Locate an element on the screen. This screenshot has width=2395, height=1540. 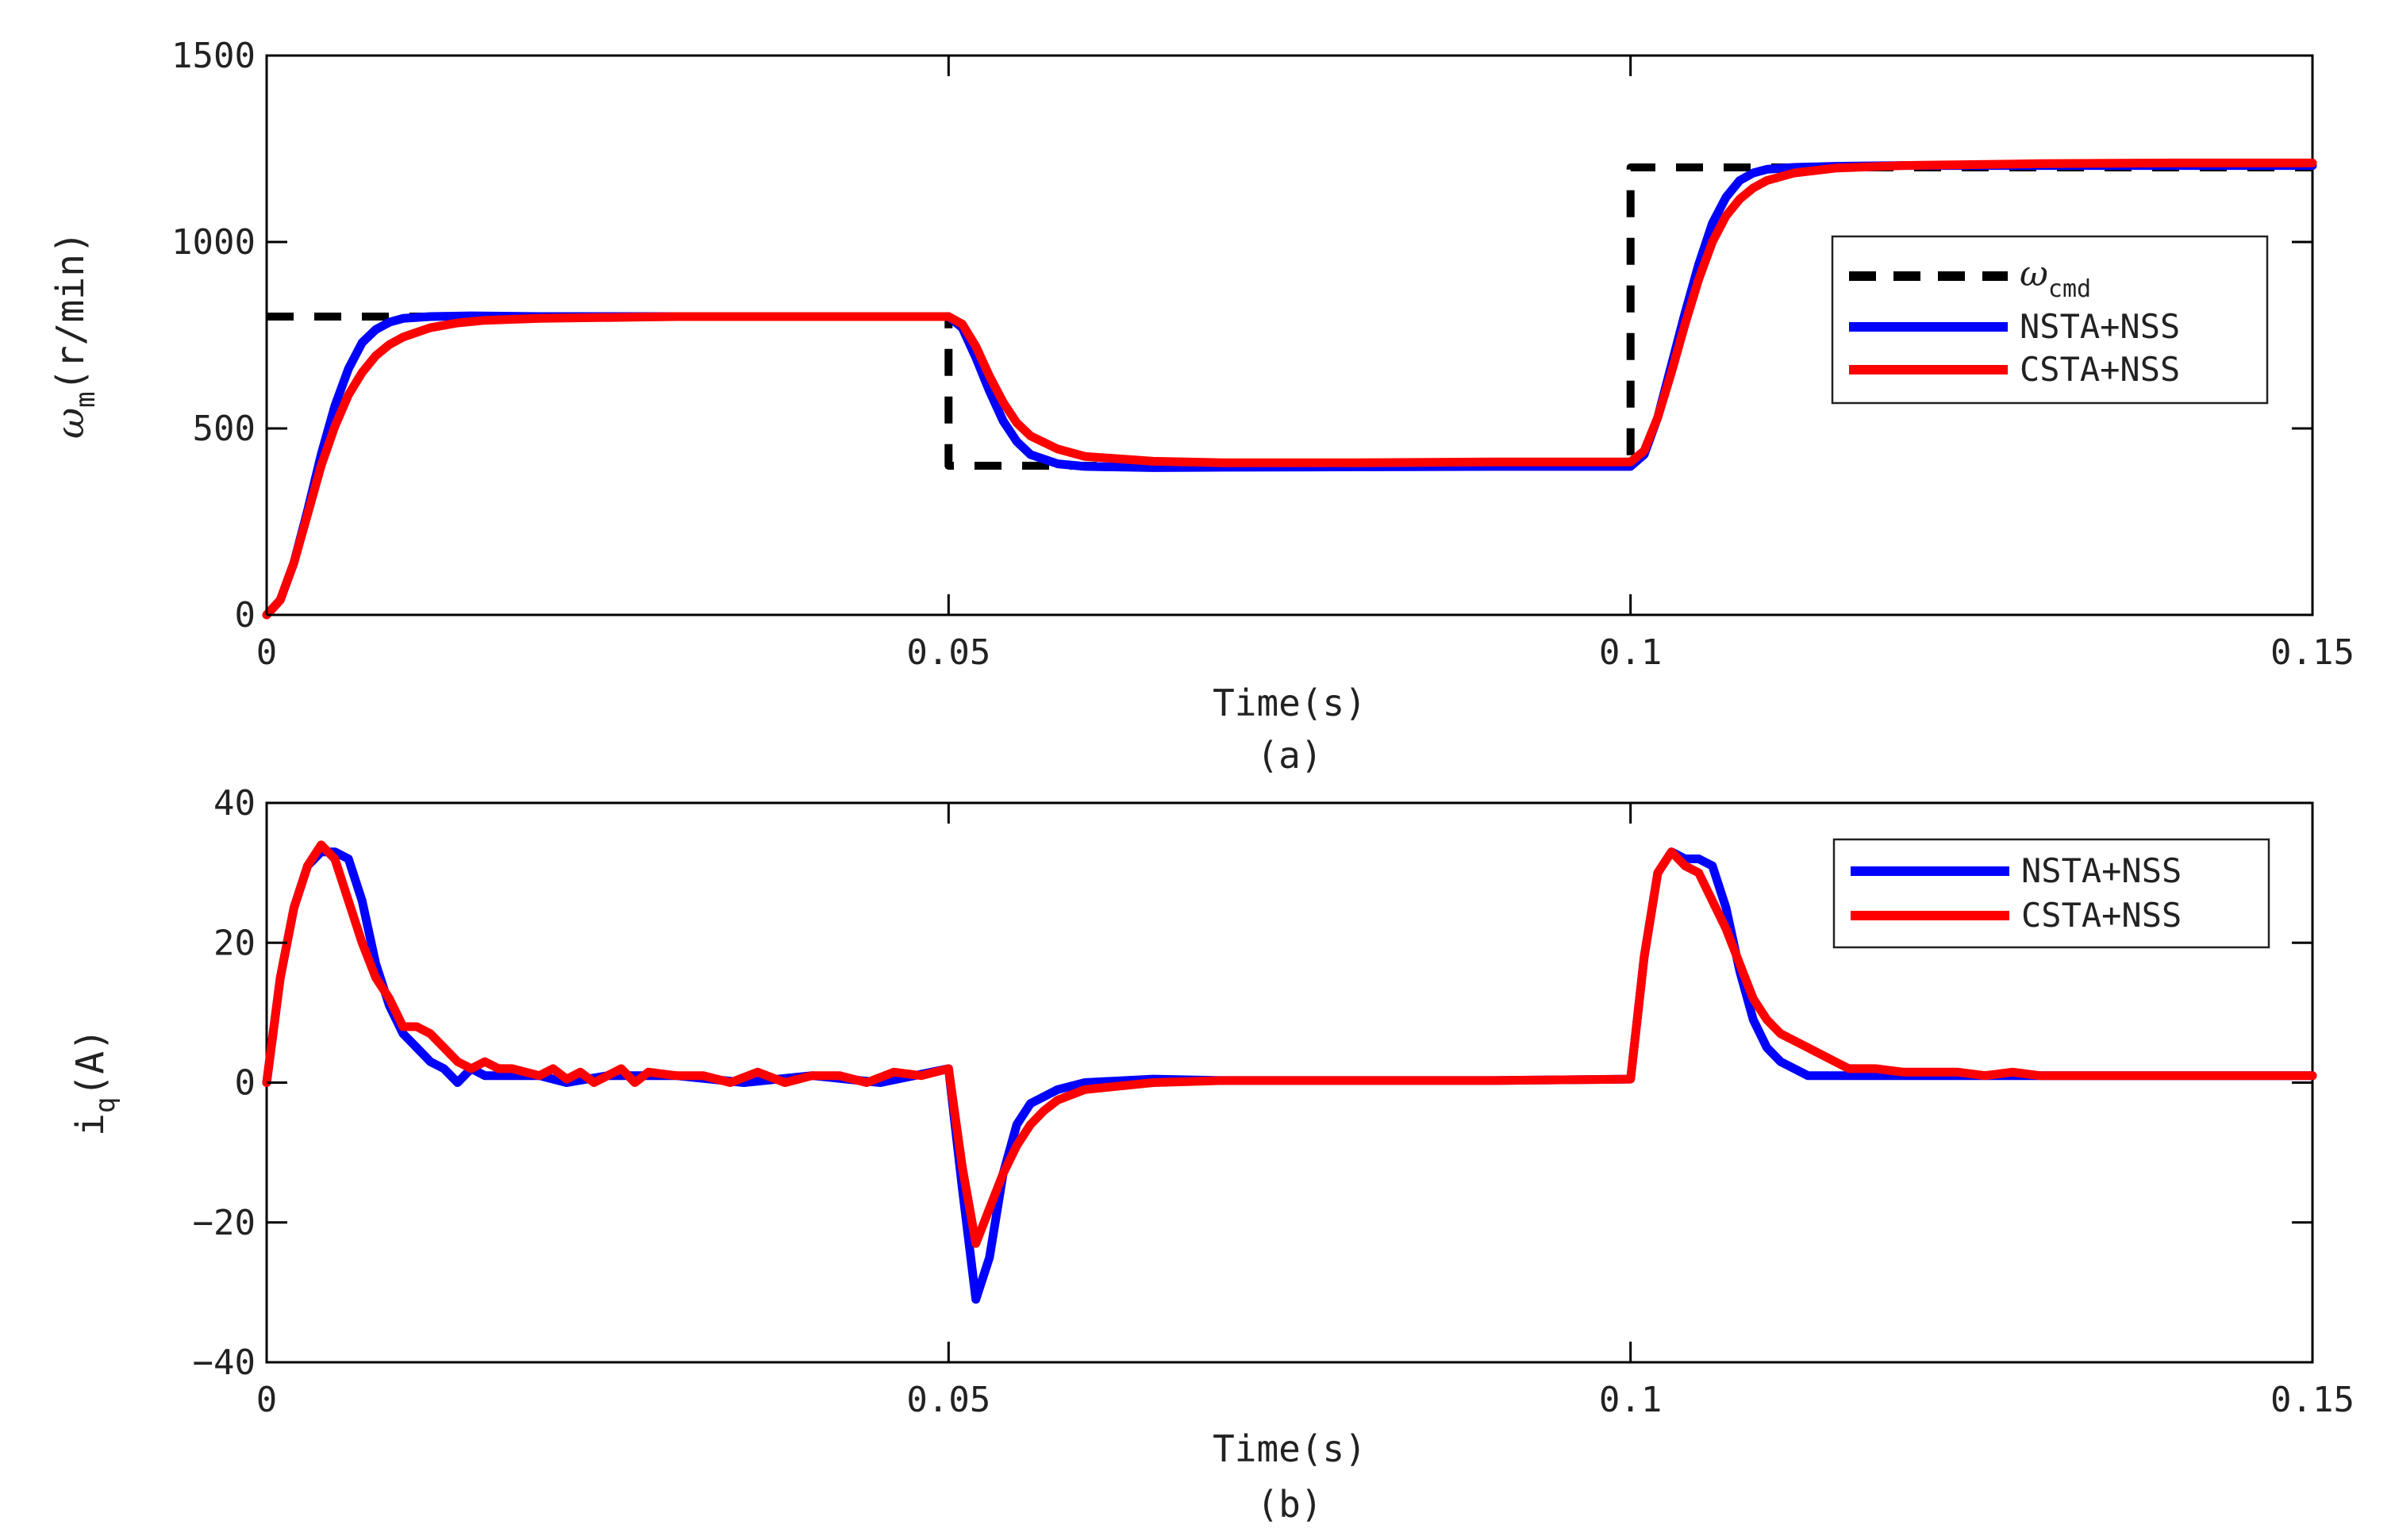
panel-b-x-tick-label-3: 0.15 is located at coordinates (2312, 1400).